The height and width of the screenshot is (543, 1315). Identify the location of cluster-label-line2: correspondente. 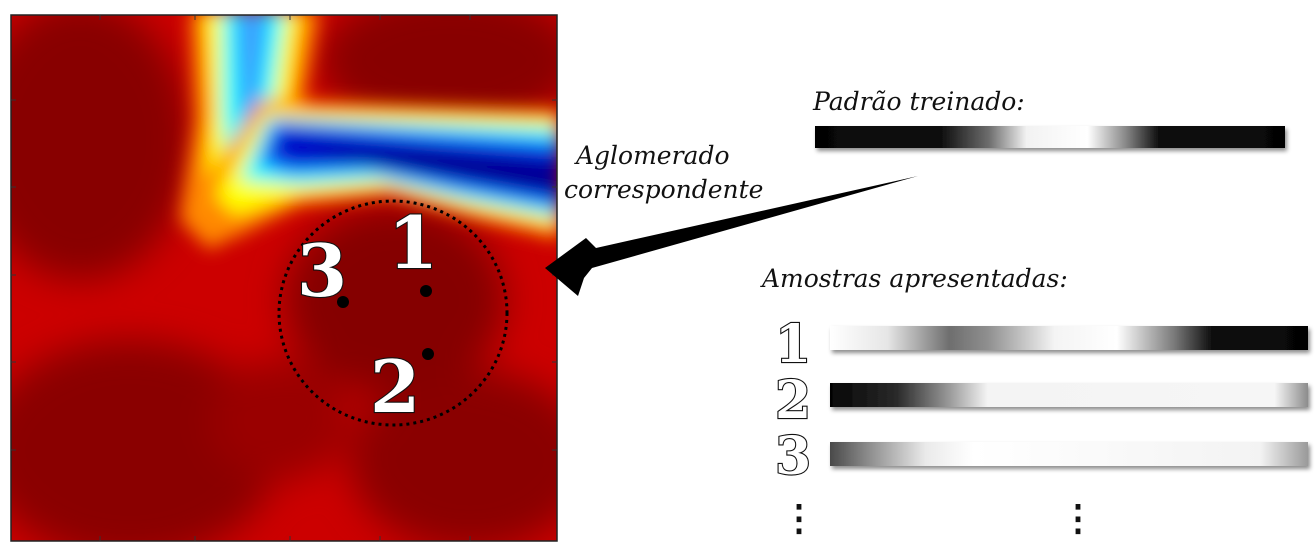
(663, 189).